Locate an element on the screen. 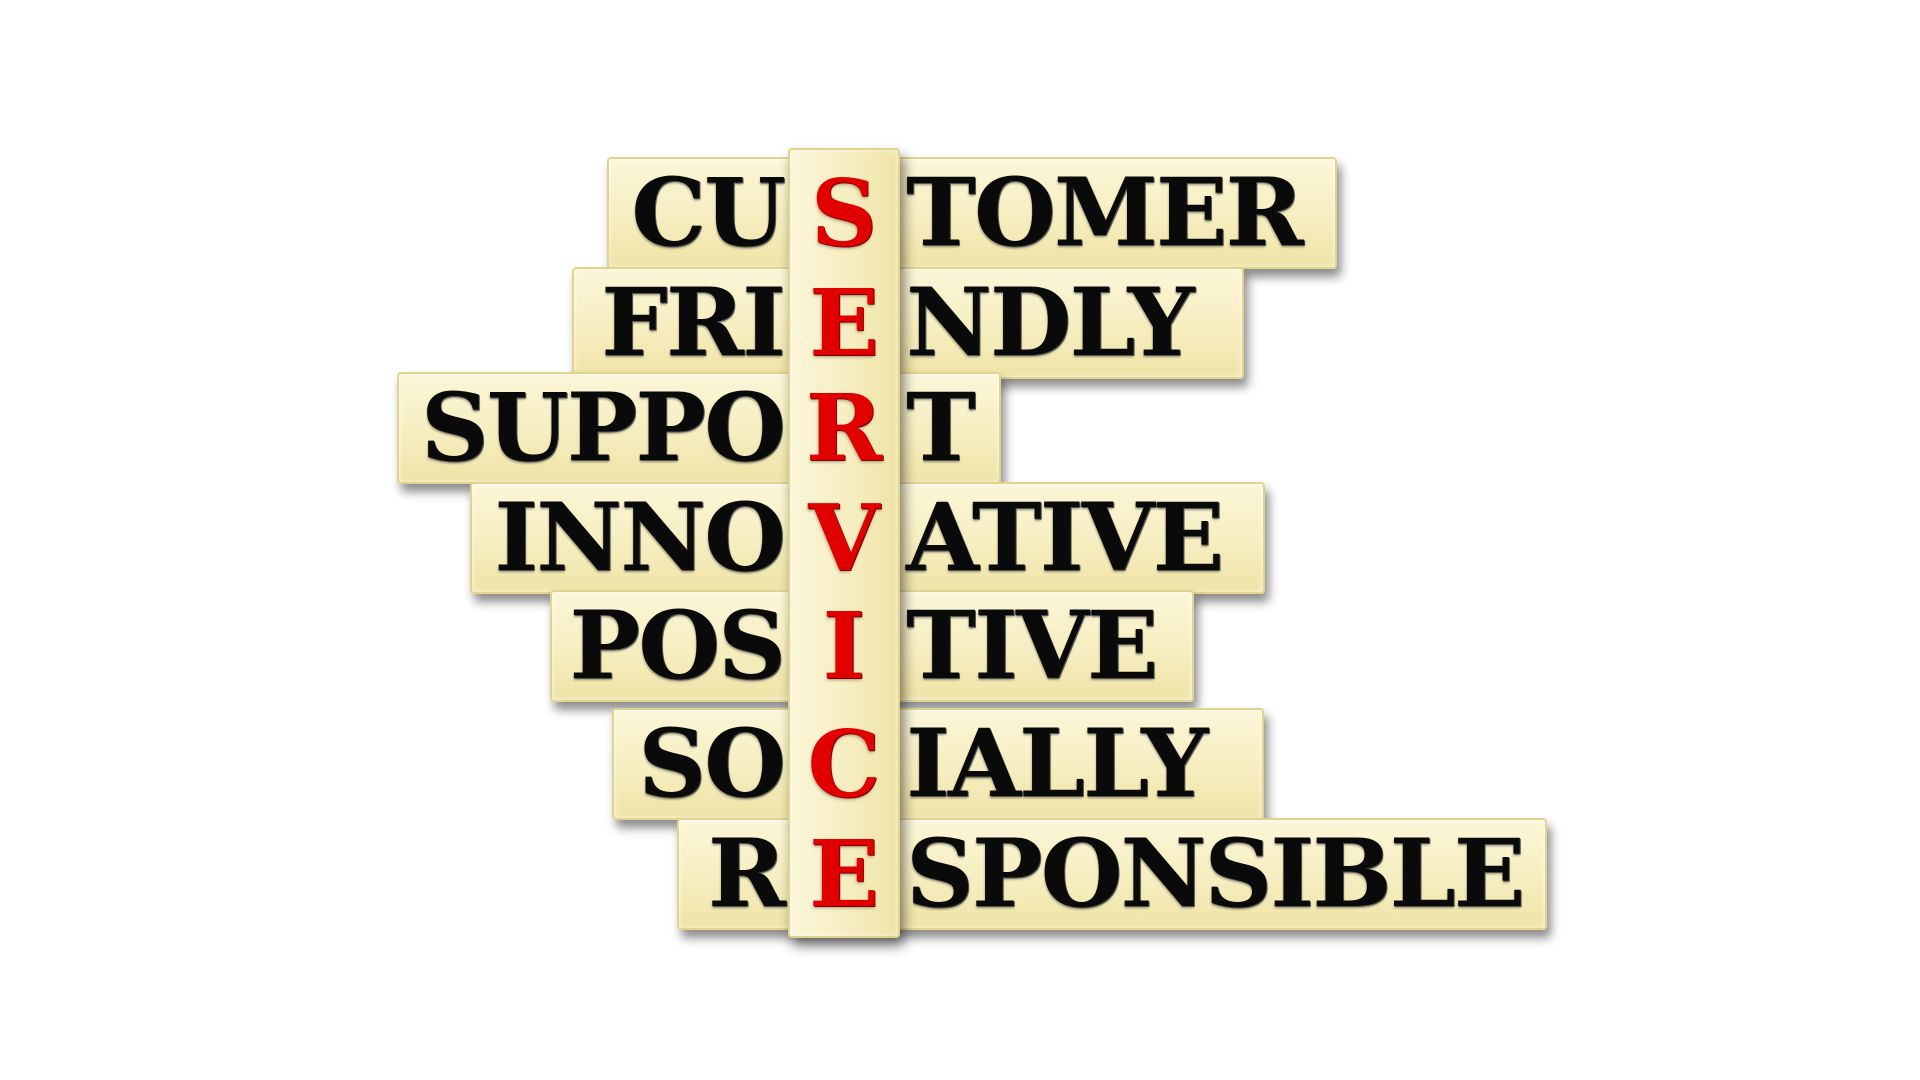  service-letter-e2: E is located at coordinates (844, 874).